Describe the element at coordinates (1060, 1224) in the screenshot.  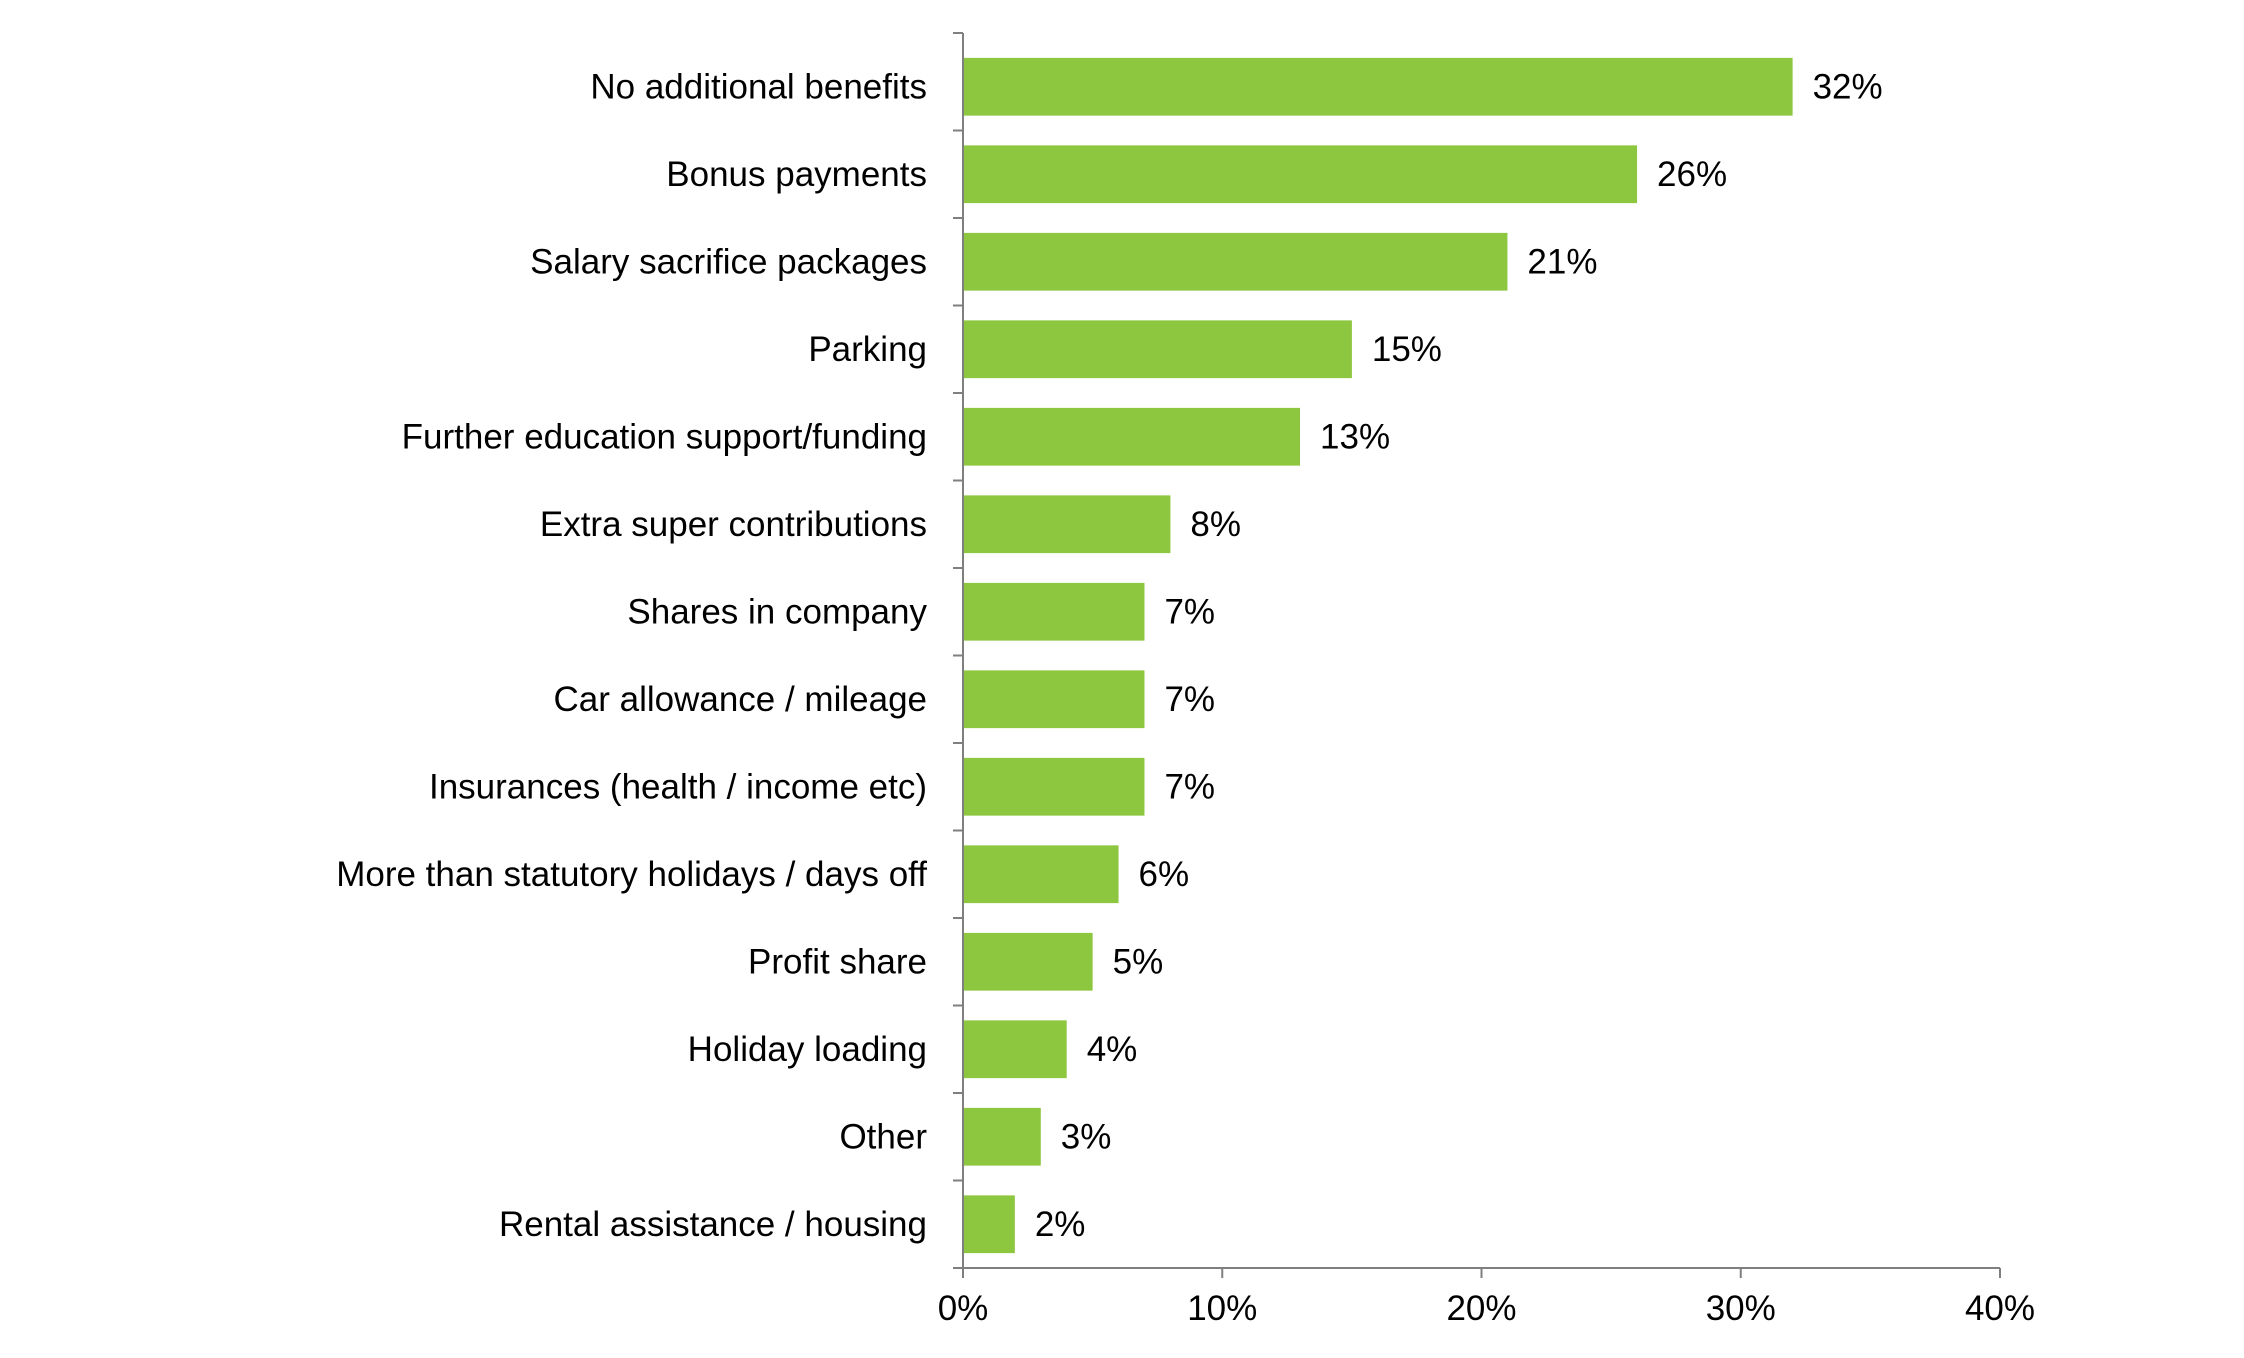
I see `data-label: 2%` at that location.